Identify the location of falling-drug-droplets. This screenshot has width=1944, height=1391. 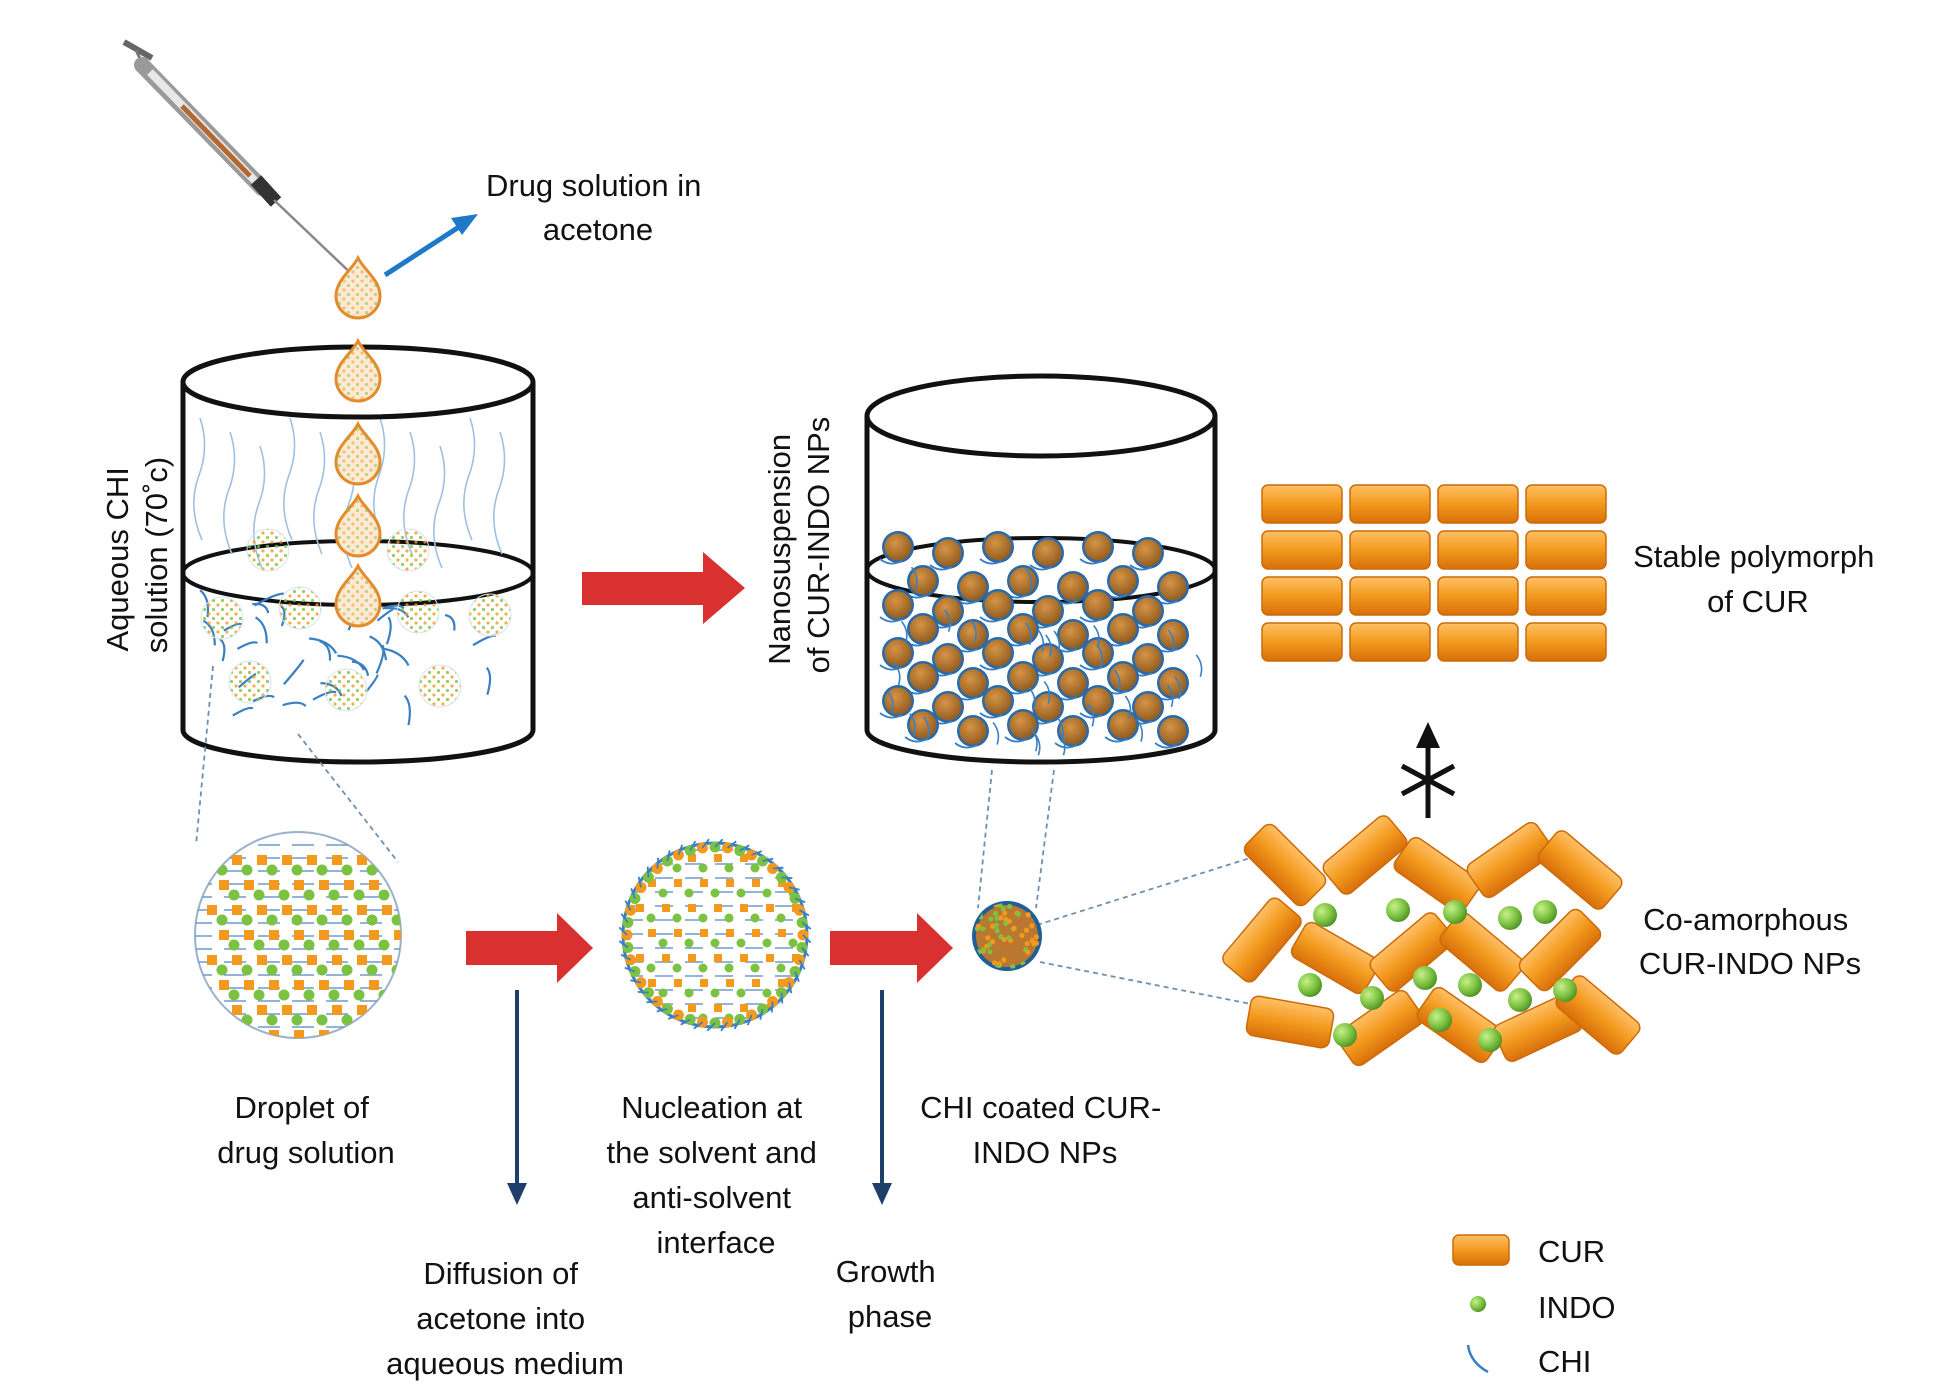
(358, 441).